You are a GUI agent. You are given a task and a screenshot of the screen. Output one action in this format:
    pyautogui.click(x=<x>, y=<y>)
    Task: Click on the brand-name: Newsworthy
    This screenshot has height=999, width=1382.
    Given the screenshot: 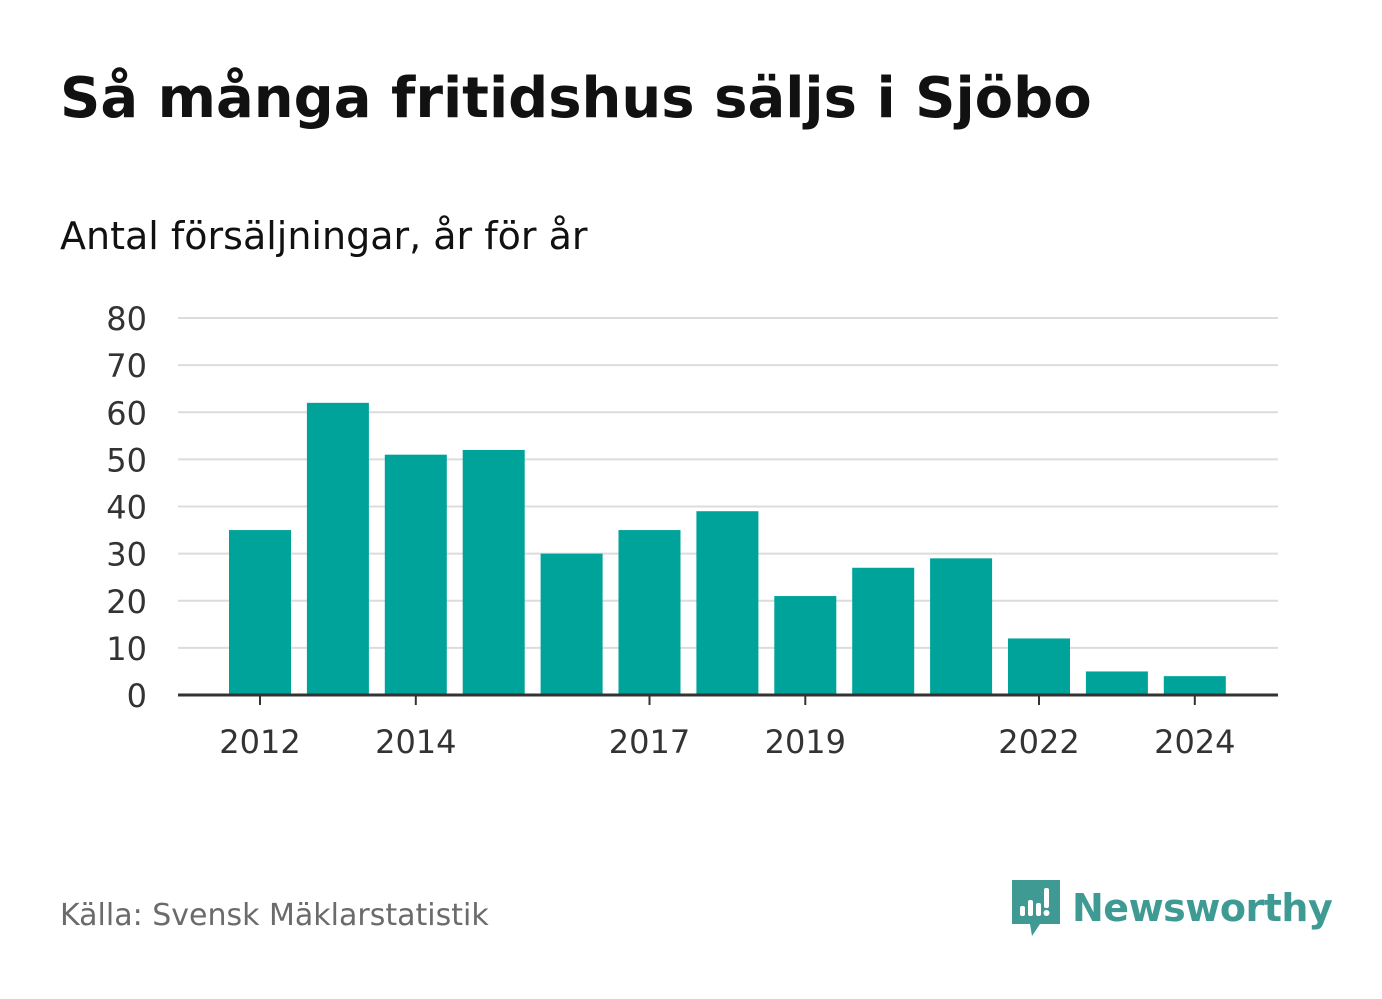 What is the action you would take?
    pyautogui.click(x=1202, y=908)
    